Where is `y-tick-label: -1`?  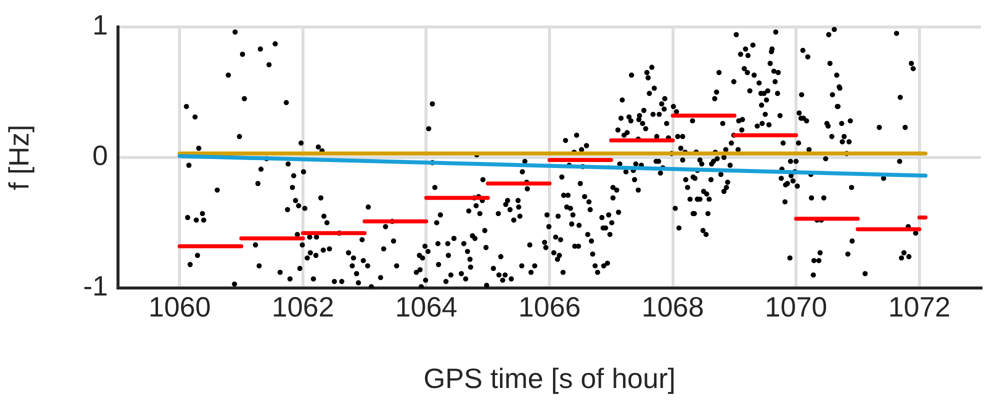 y-tick-label: -1 is located at coordinates (95, 286).